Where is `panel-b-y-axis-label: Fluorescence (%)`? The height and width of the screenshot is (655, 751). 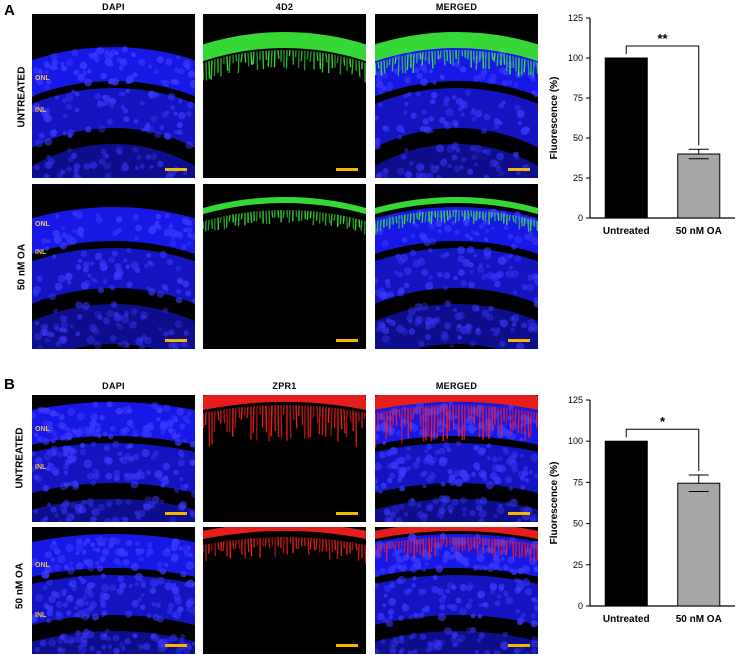
panel-b-y-axis-label: Fluorescence (%) is located at coordinates (554, 503).